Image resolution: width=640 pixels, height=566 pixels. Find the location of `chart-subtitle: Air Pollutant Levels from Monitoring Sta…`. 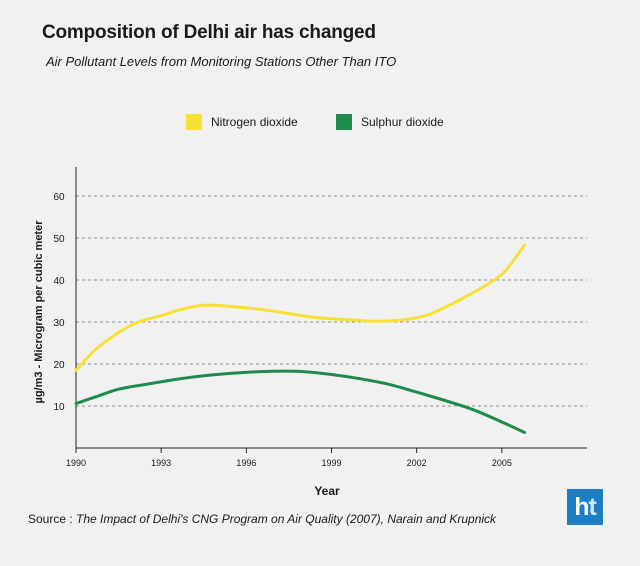

chart-subtitle: Air Pollutant Levels from Monitoring Sta… is located at coordinates (221, 61).